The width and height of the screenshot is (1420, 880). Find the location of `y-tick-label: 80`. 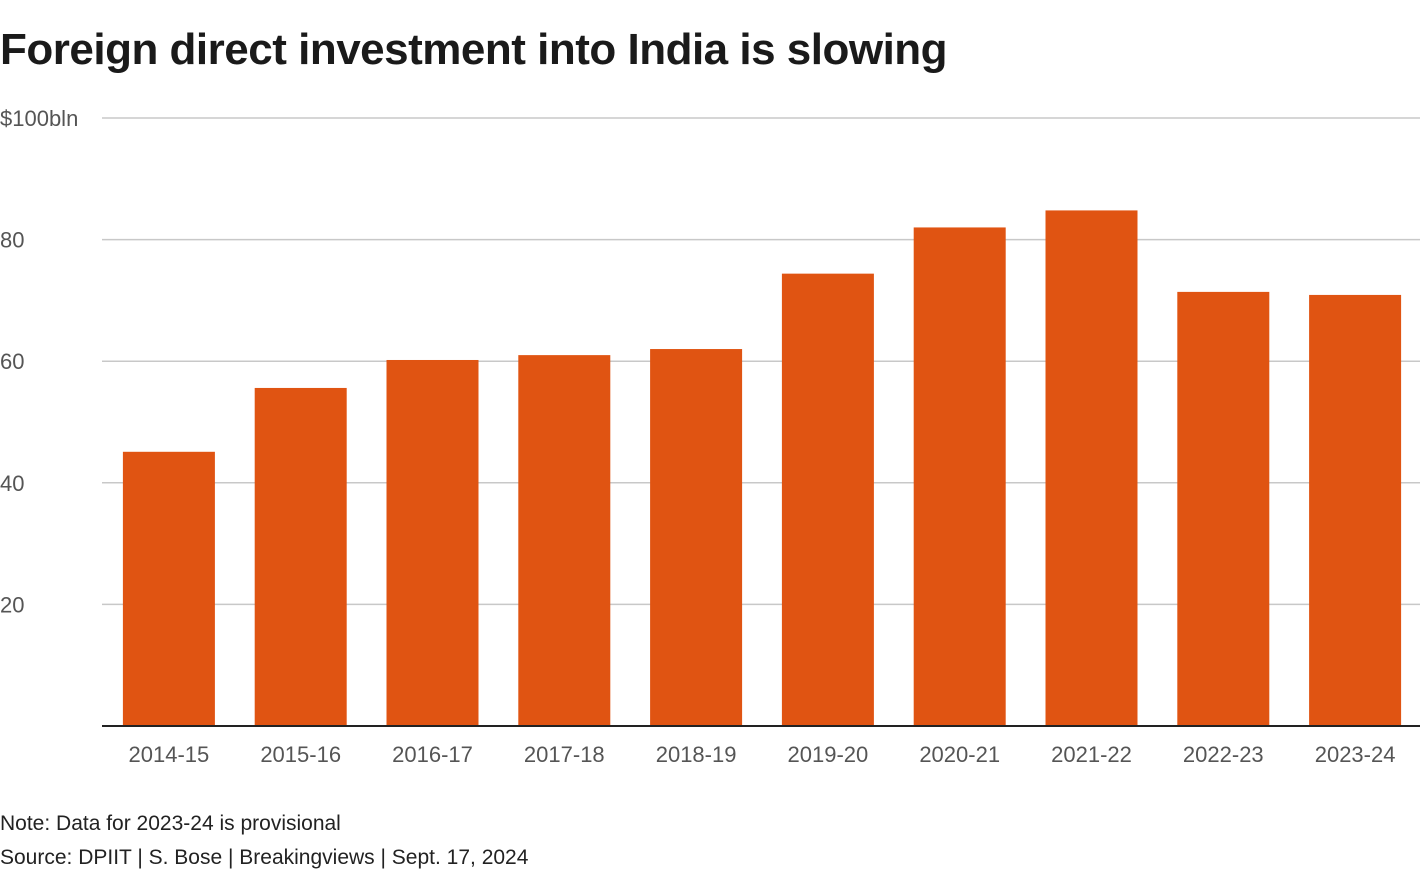

y-tick-label: 80 is located at coordinates (12, 240).